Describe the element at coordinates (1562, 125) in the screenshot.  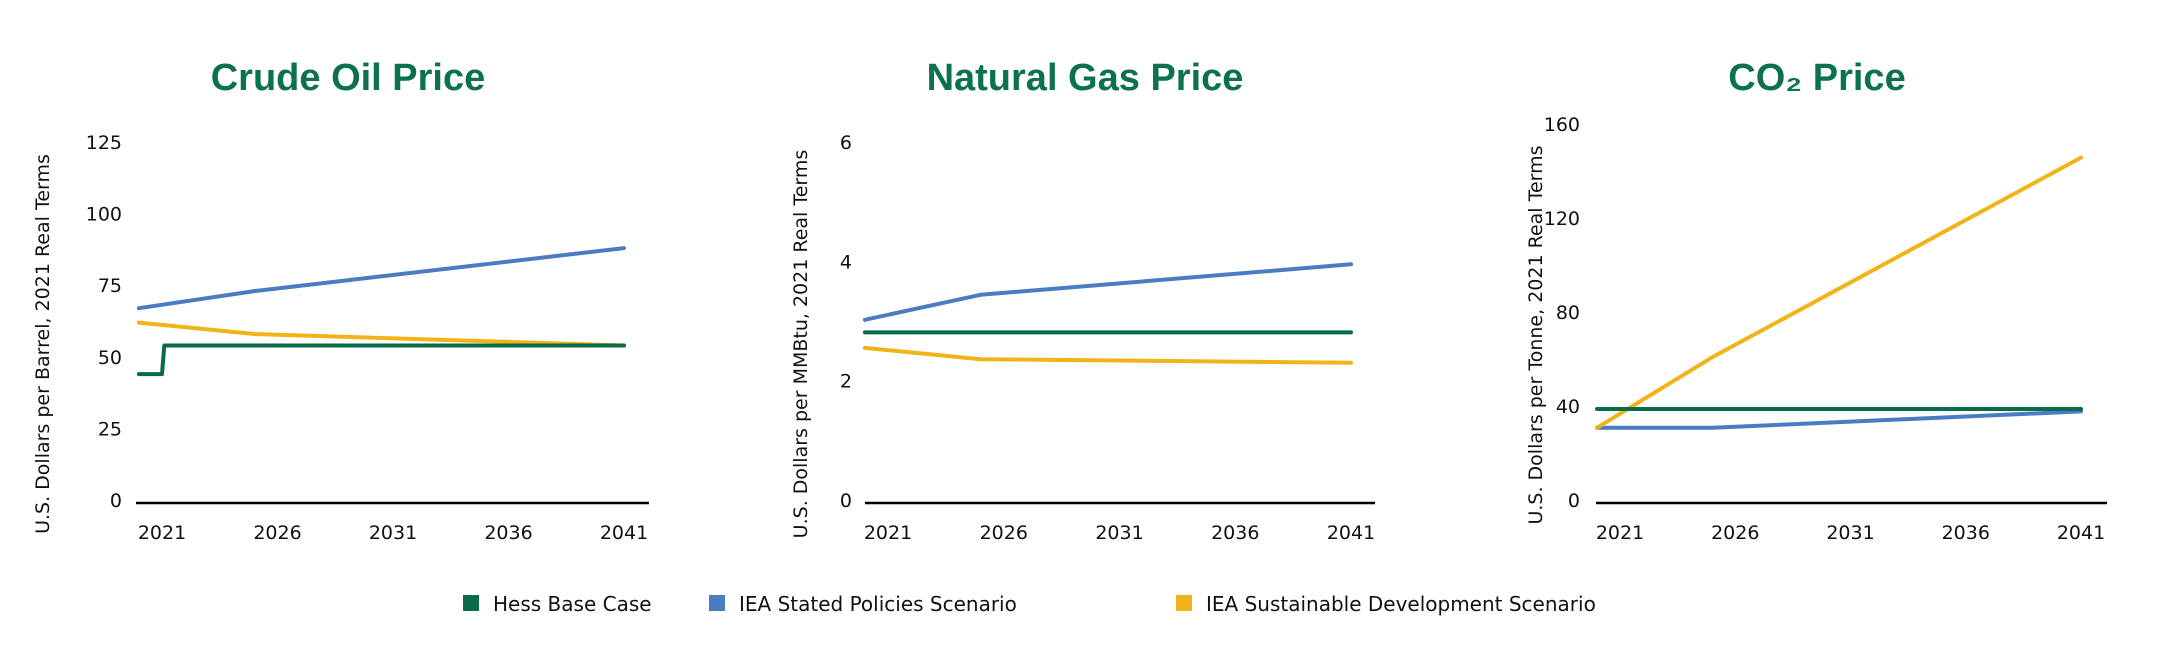
I see `y-tick-label: 160` at that location.